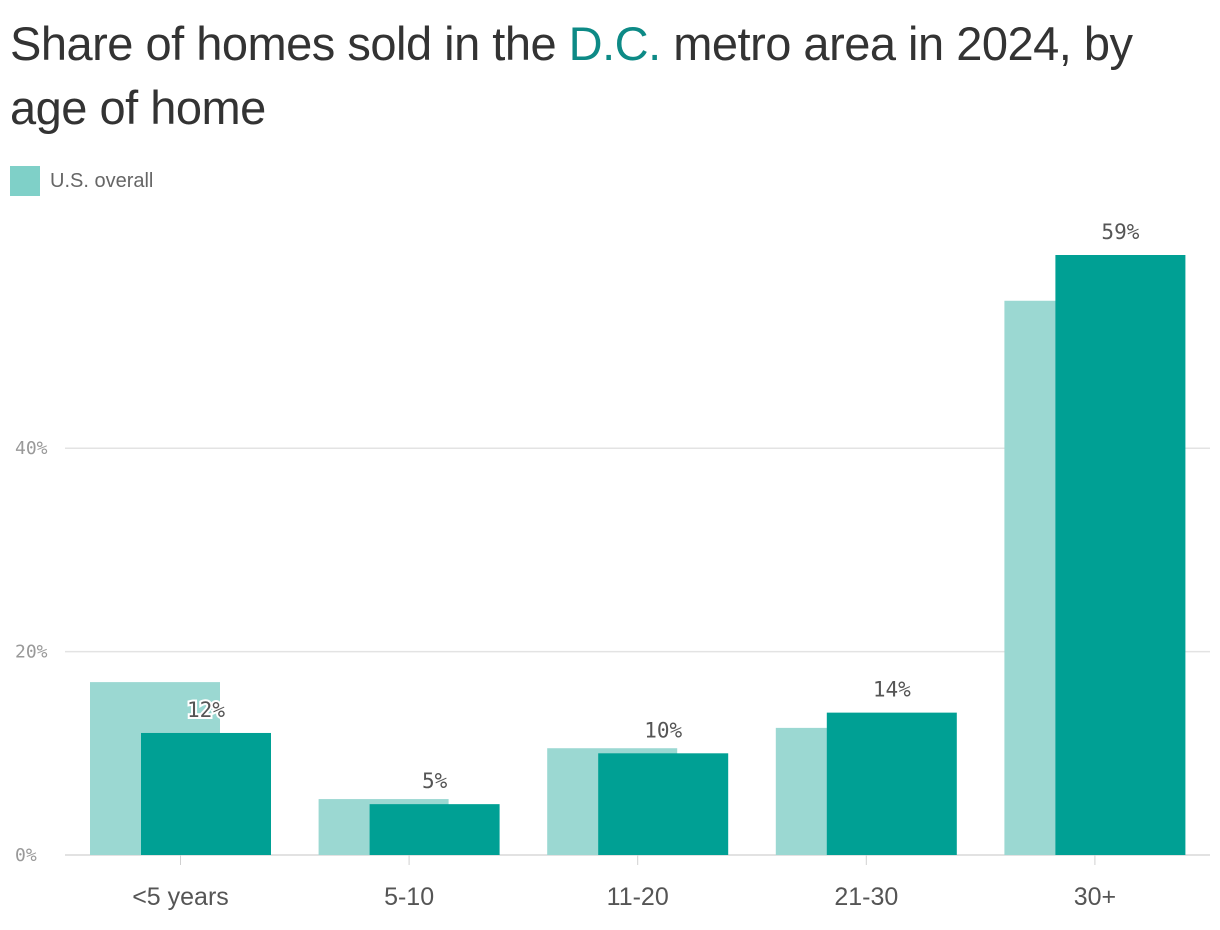 The image size is (1220, 930). I want to click on value-label: 59%, so click(1120, 232).